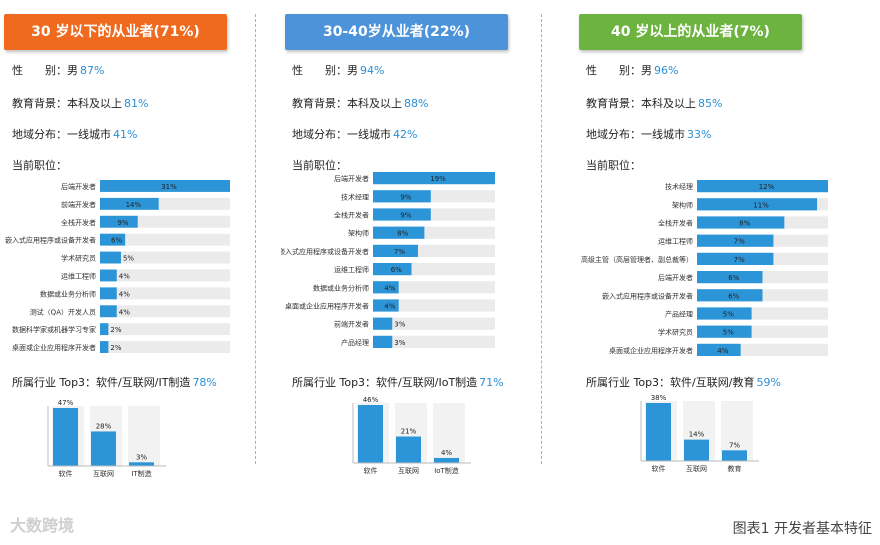 This screenshot has height=545, width=880. What do you see at coordinates (446, 470) in the screenshot?
I see `category-label: IoT制造` at bounding box center [446, 470].